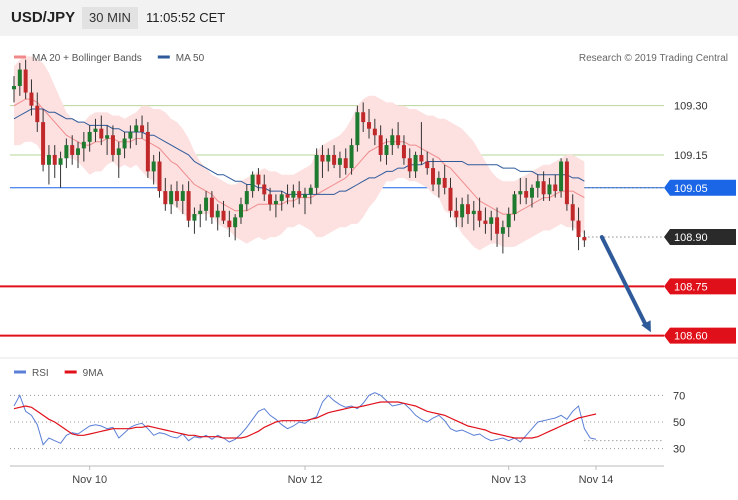 This screenshot has width=738, height=500. Describe the element at coordinates (40, 373) in the screenshot. I see `rsi-legend-label-0: RSI` at that location.